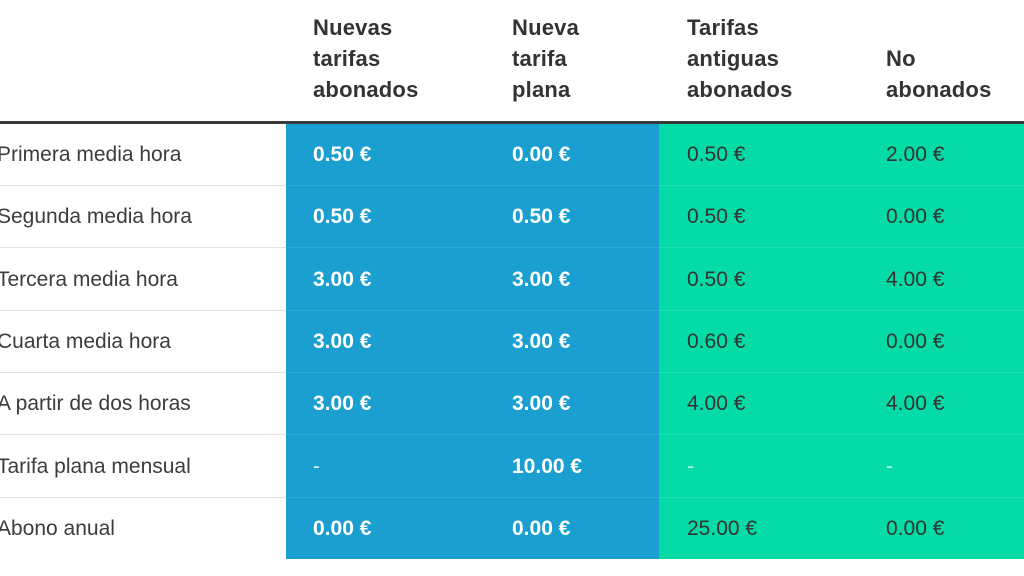 This screenshot has width=1024, height=576. What do you see at coordinates (366, 58) in the screenshot?
I see `column-header-nuevas-tarifas-abonados: Nuevas tarifas abonados` at bounding box center [366, 58].